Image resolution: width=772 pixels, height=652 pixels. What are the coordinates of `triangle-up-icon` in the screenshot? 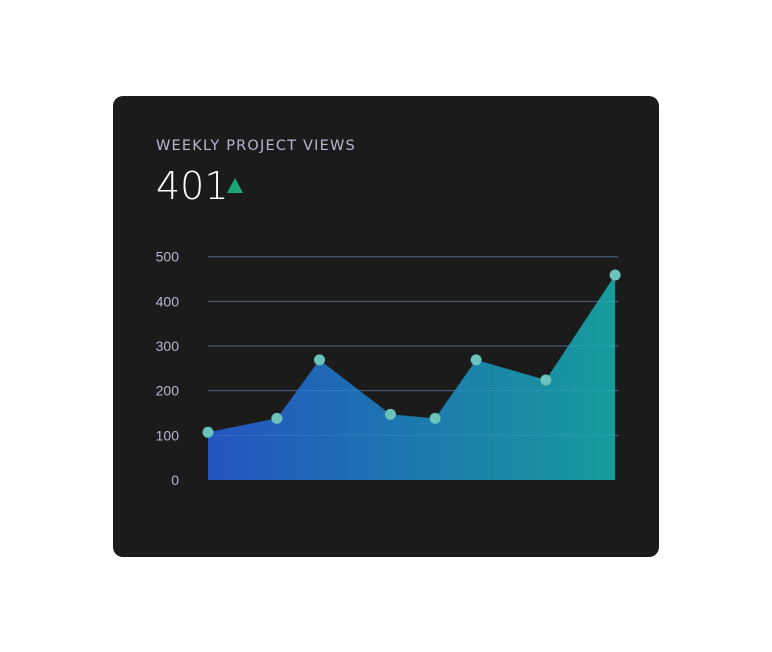 It's located at (235, 185).